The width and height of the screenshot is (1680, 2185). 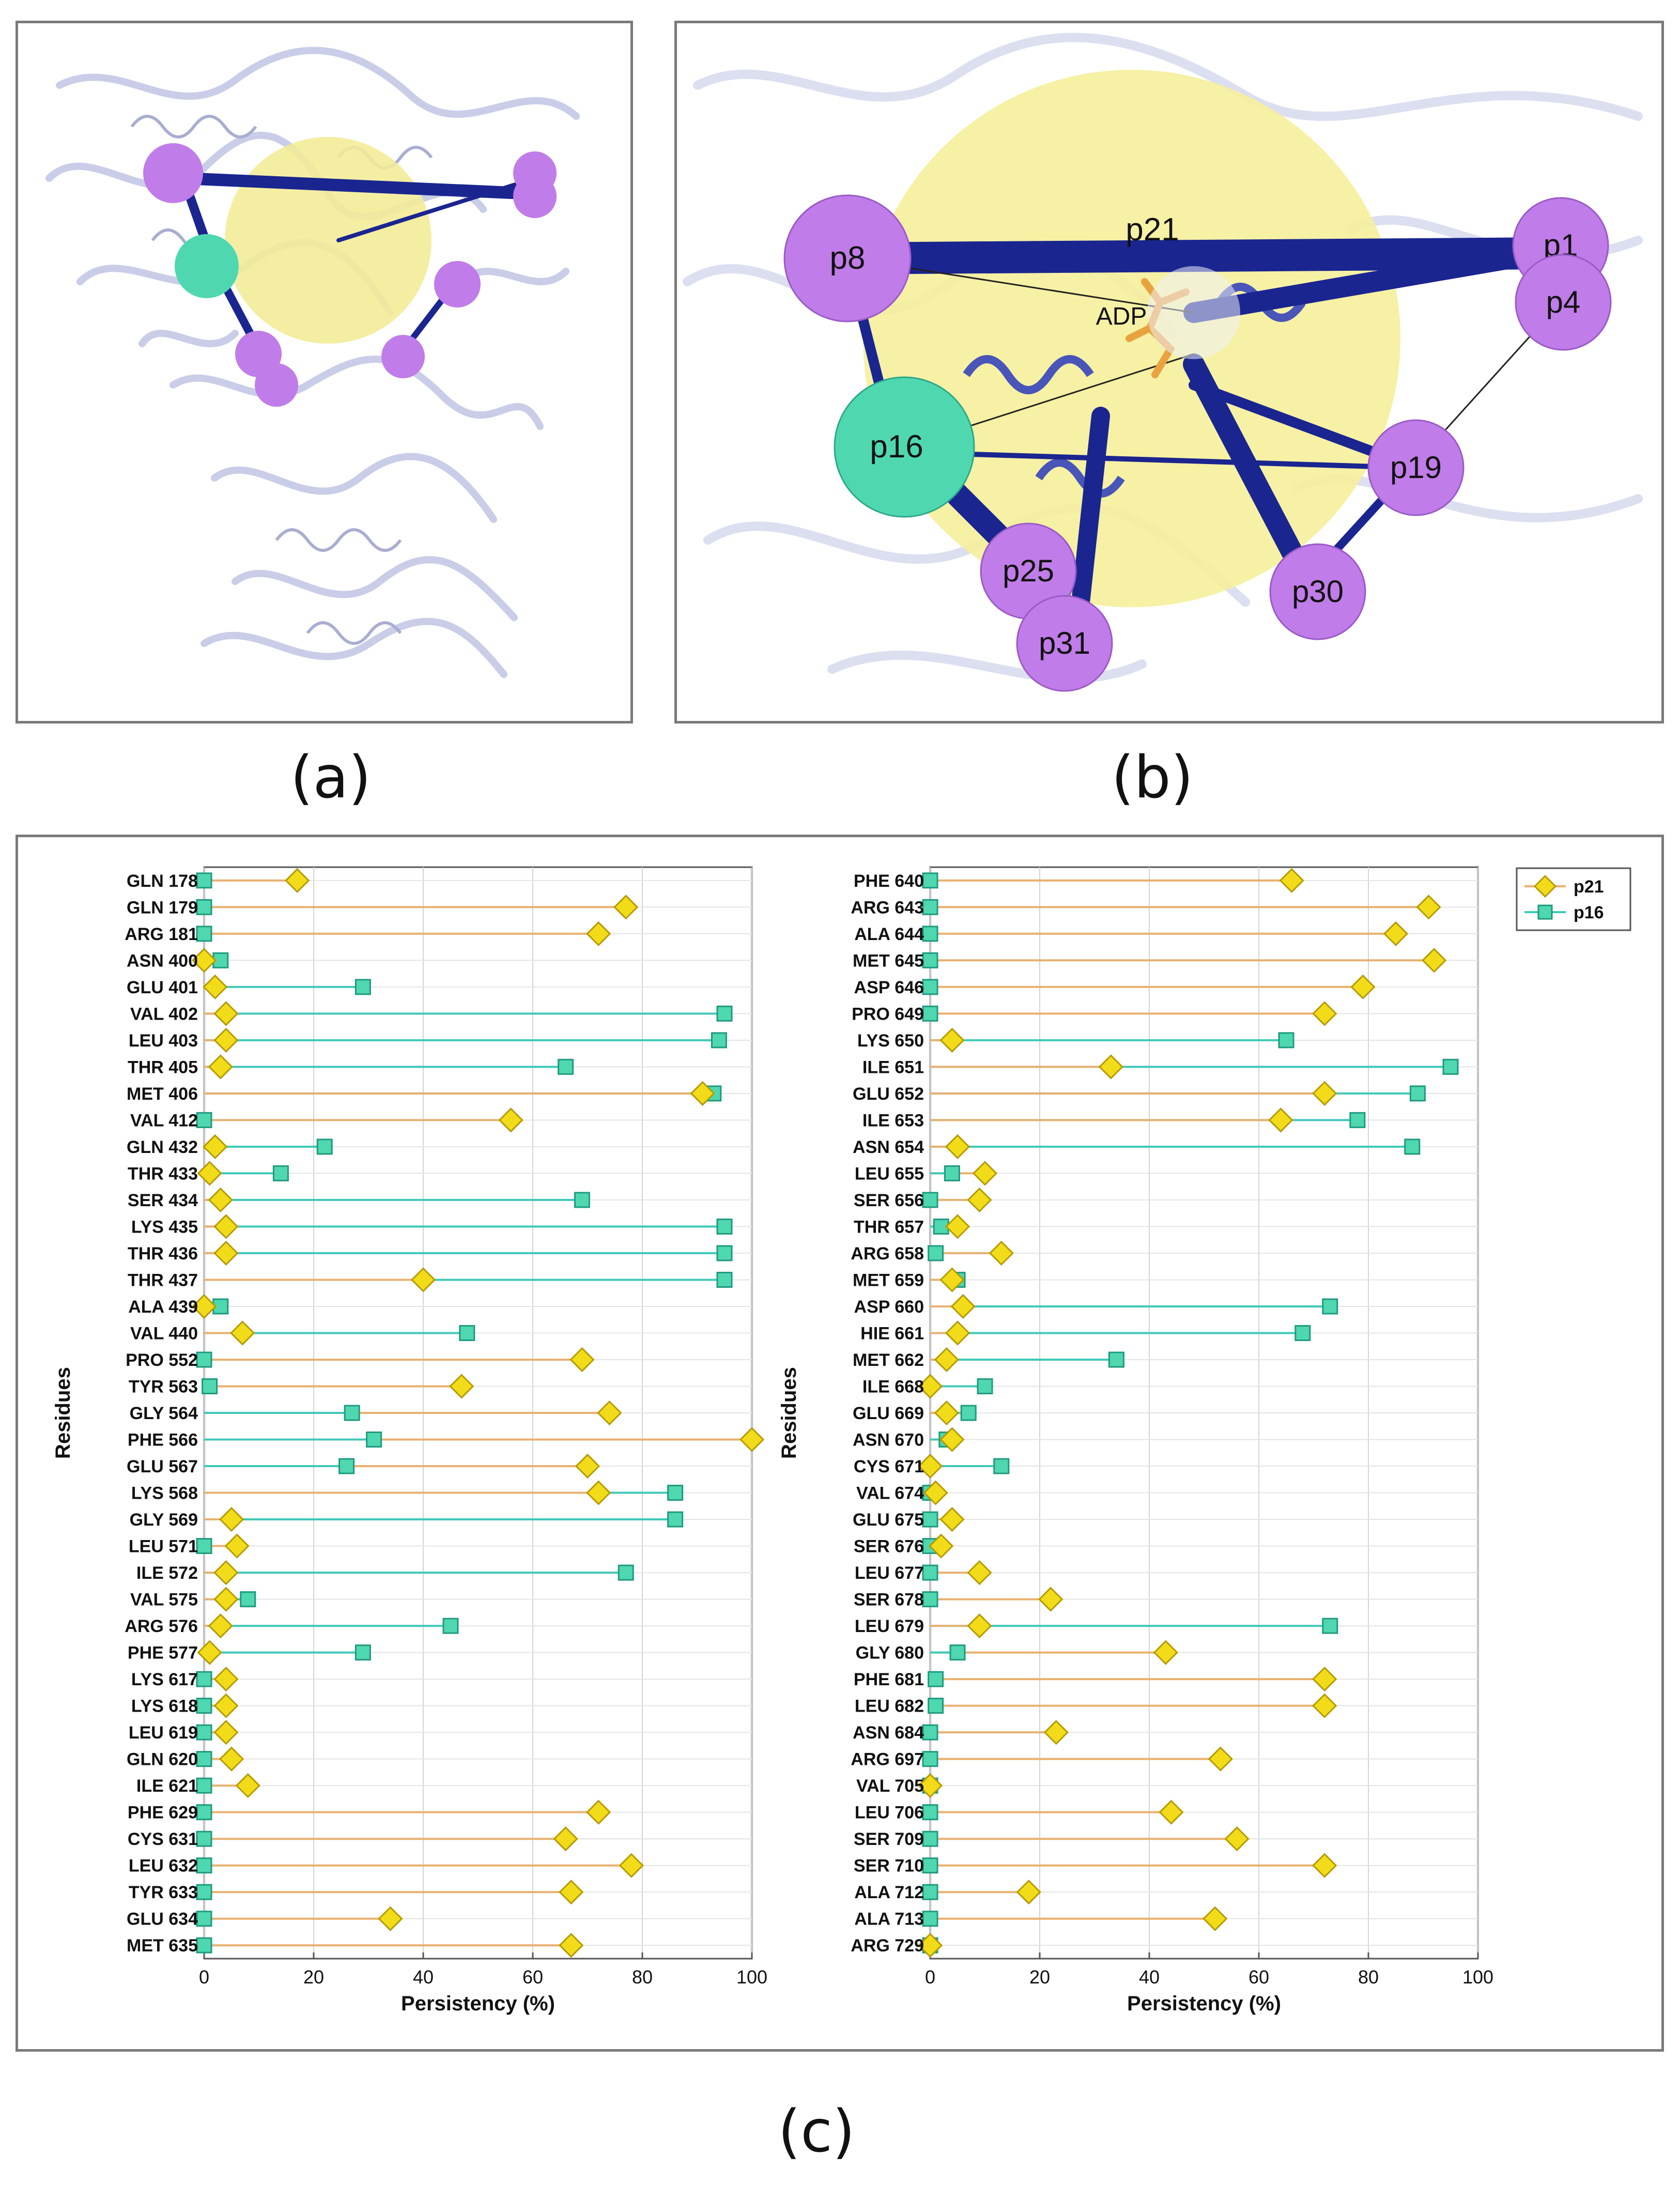 What do you see at coordinates (889, 1307) in the screenshot?
I see `residue-label: ASP 660` at bounding box center [889, 1307].